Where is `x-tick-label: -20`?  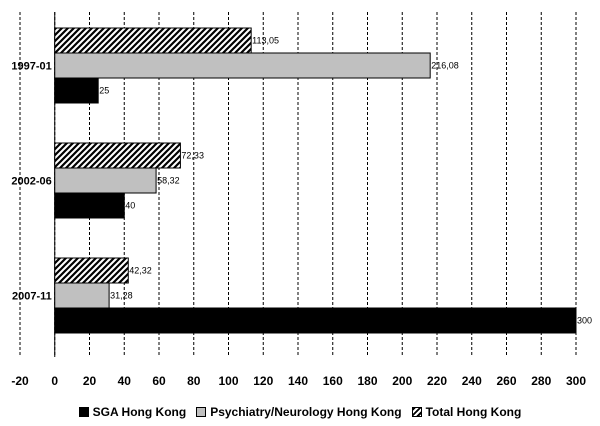 x-tick-label: -20 is located at coordinates (20, 381).